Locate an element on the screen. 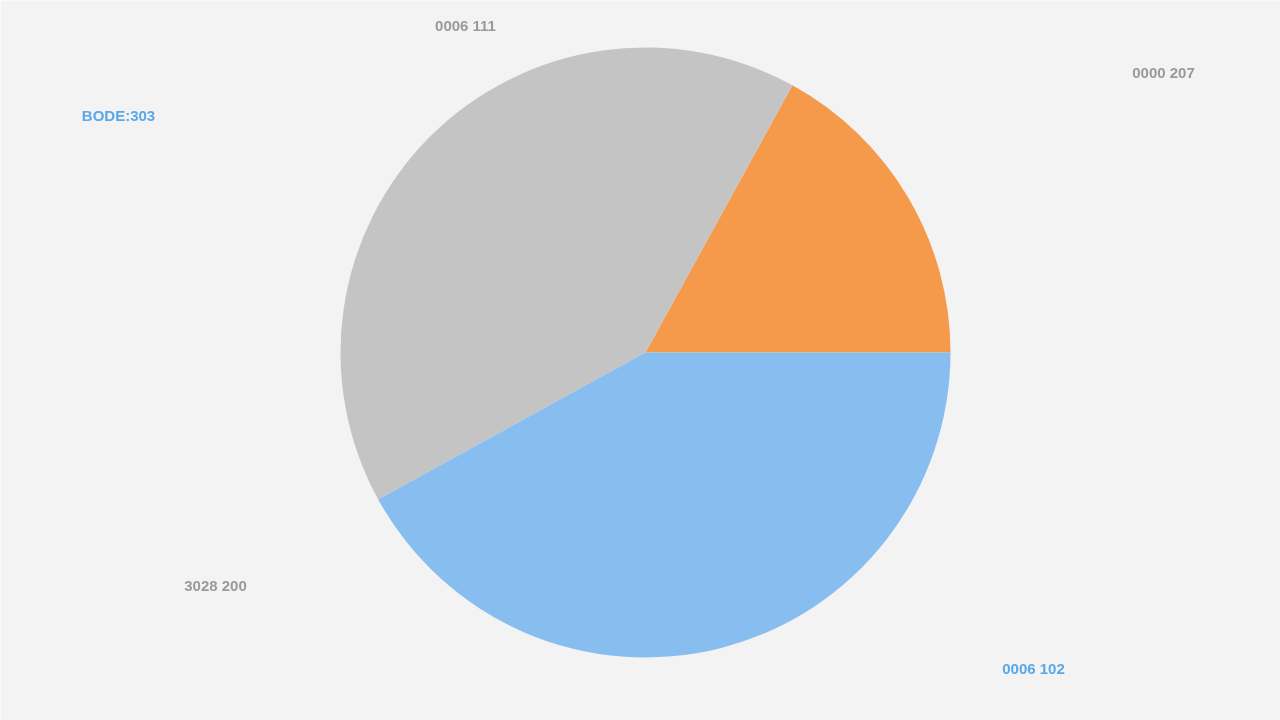 This screenshot has width=1280, height=720. text: 0006 102 is located at coordinates (1033, 668).